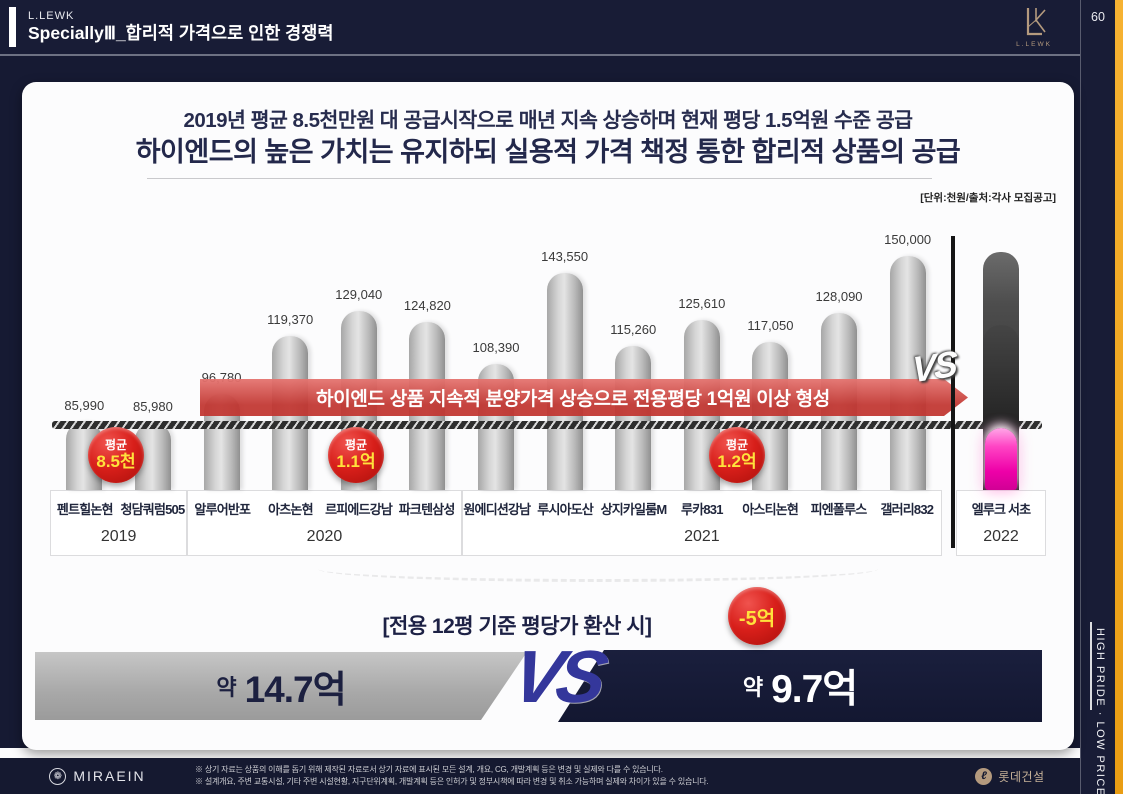 This screenshot has height=794, width=1123. What do you see at coordinates (547, 425) in the screenshot?
I see `threshold-line` at bounding box center [547, 425].